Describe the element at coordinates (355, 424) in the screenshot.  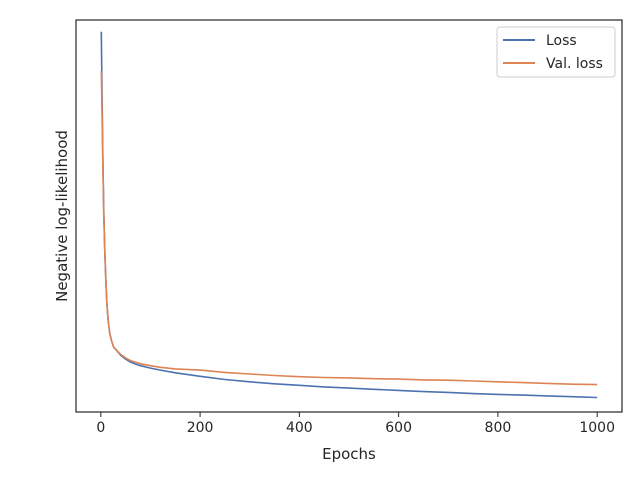
I see `x-axis: 0 200 400 600 800 1000` at that location.